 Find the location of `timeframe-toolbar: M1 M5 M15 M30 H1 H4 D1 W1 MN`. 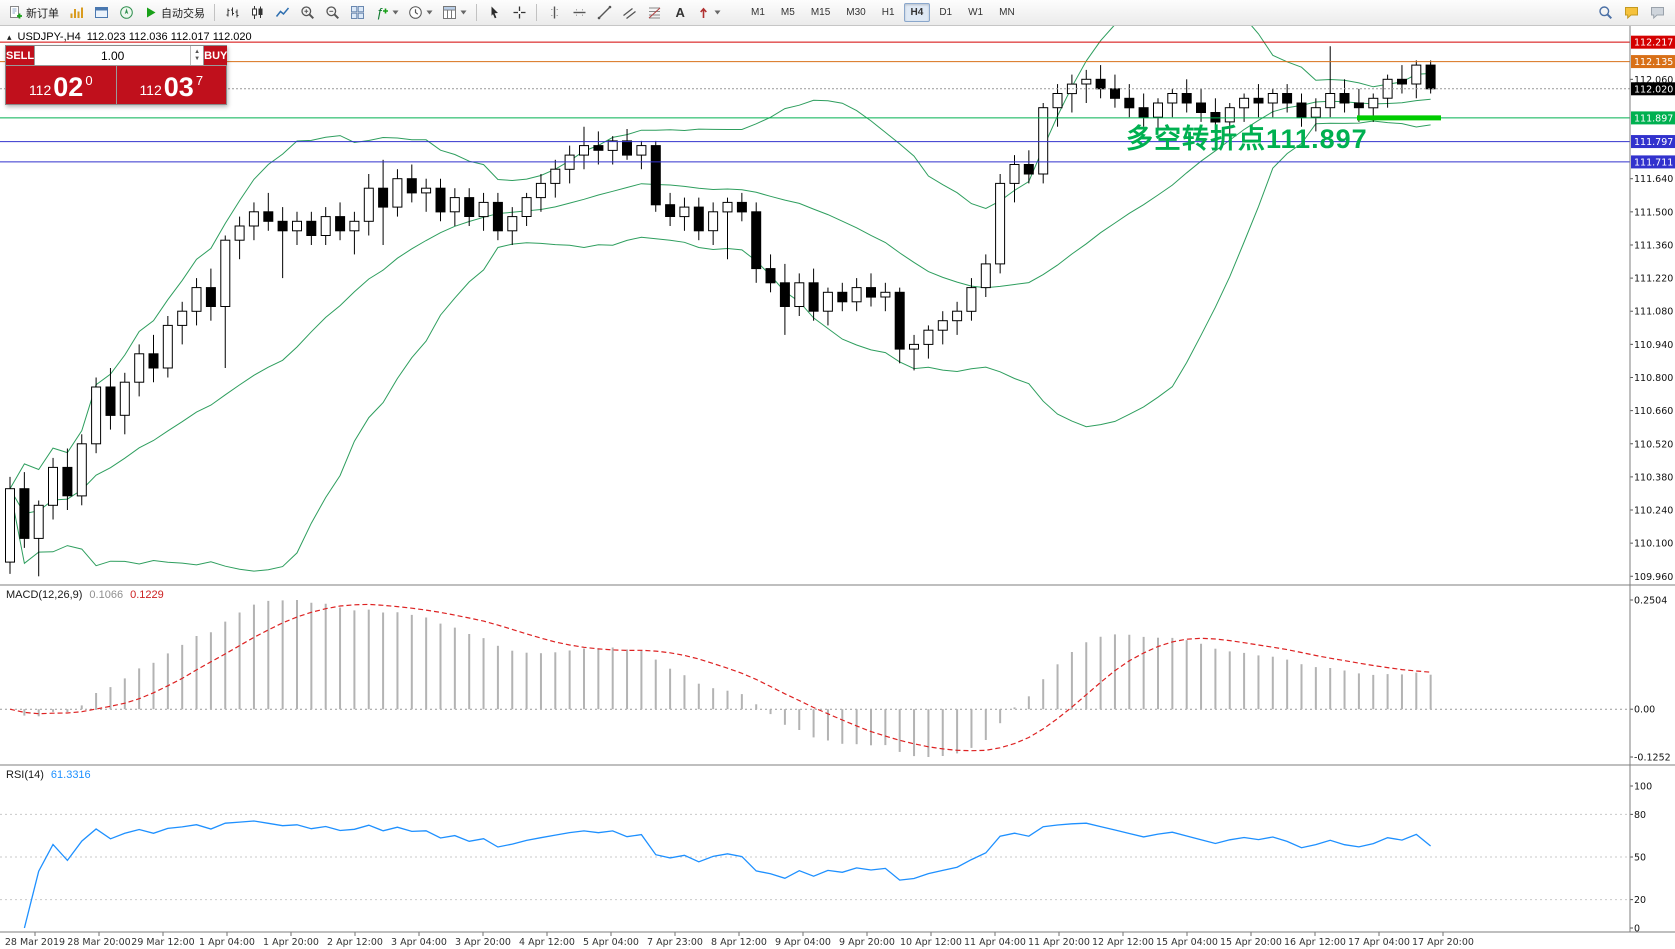

timeframe-toolbar: M1 M5 M15 M30 H1 H4 D1 W1 MN is located at coordinates (883, 12).